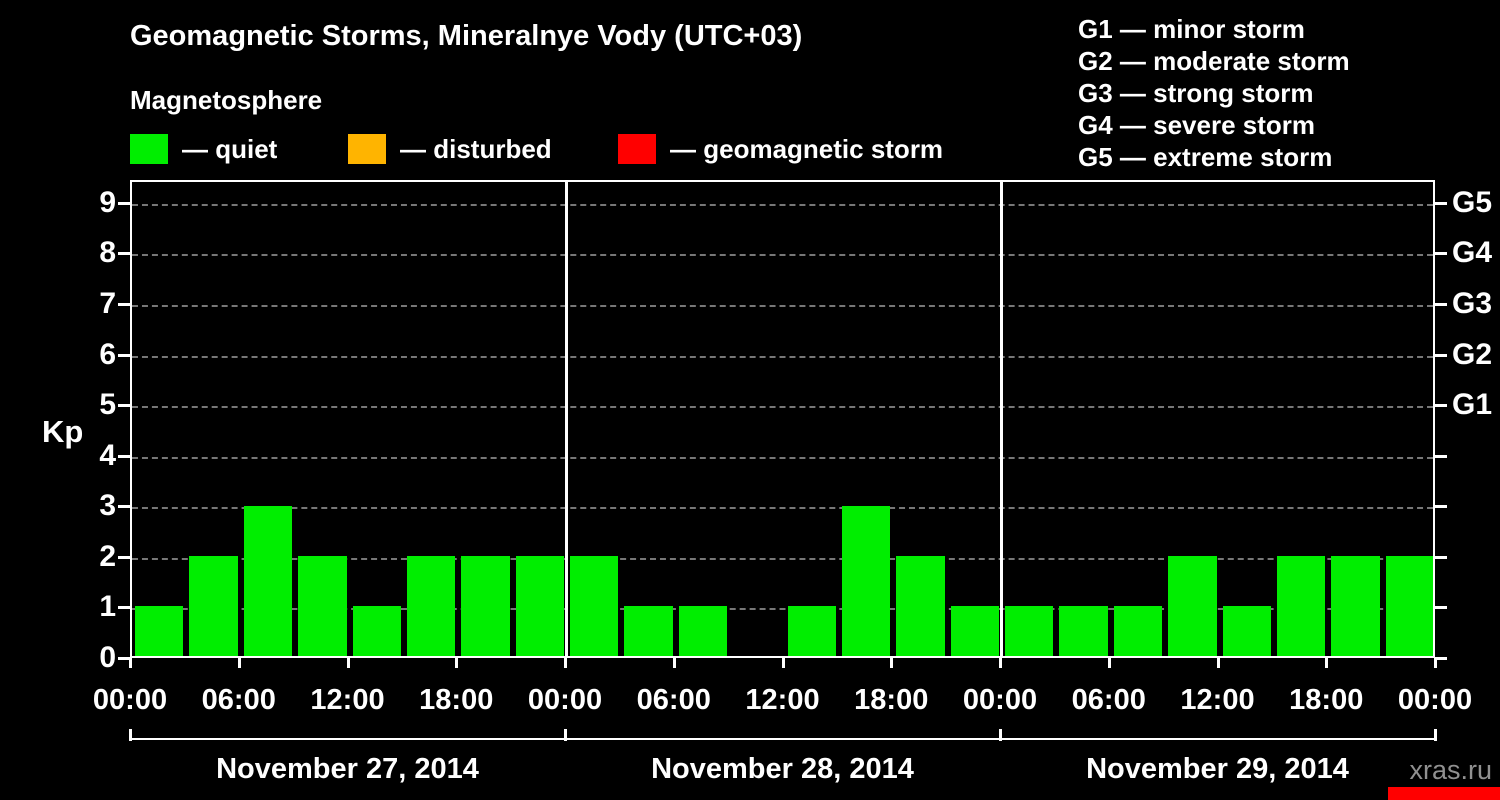 The image size is (1500, 800). What do you see at coordinates (1472, 253) in the screenshot?
I see `g-scale-label: G4` at bounding box center [1472, 253].